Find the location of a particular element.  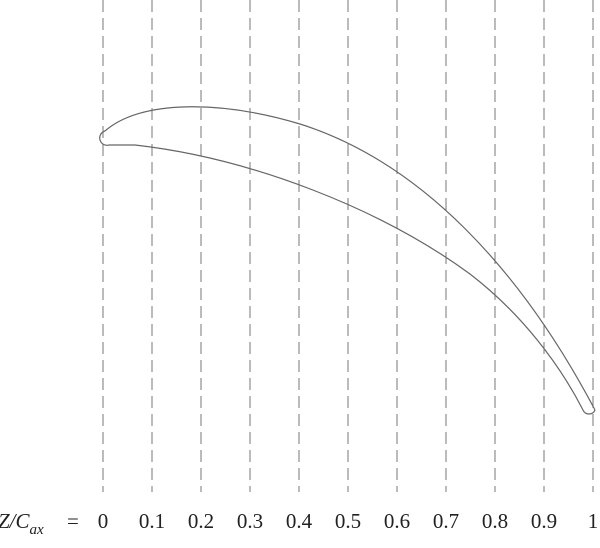

trailing-edge is located at coordinates (589, 412).